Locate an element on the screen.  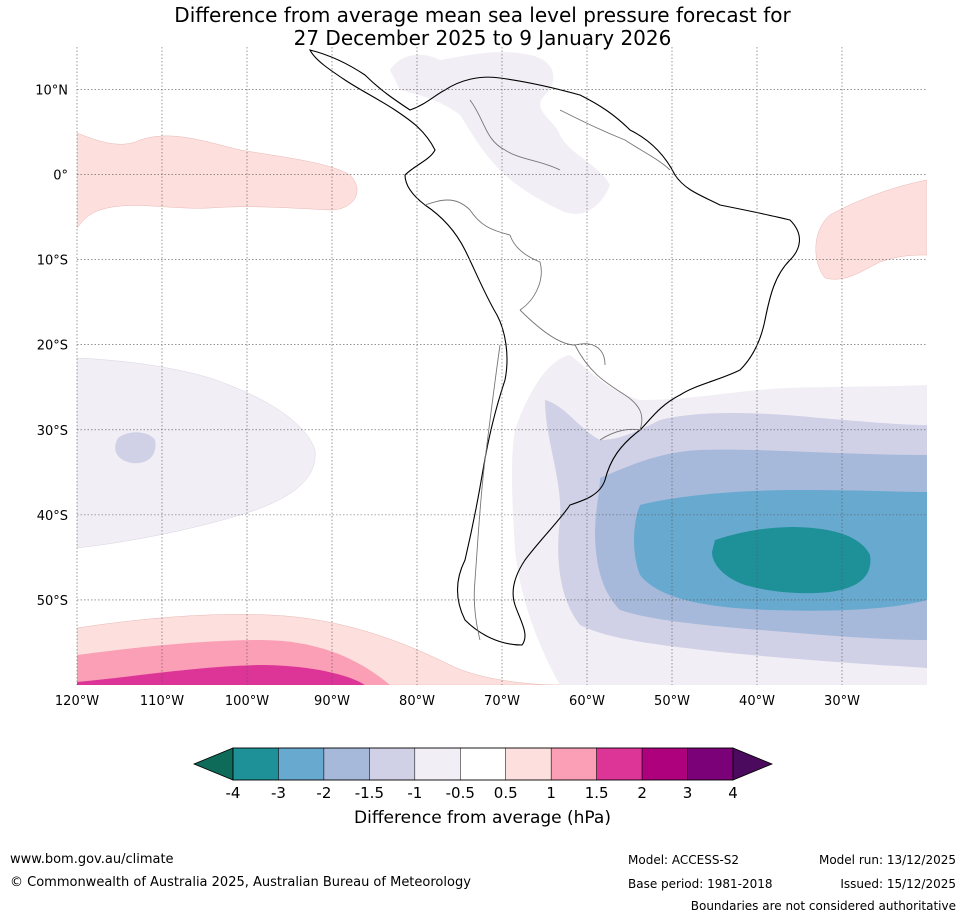
anomaly-weak-negative-north is located at coordinates (500, 133).